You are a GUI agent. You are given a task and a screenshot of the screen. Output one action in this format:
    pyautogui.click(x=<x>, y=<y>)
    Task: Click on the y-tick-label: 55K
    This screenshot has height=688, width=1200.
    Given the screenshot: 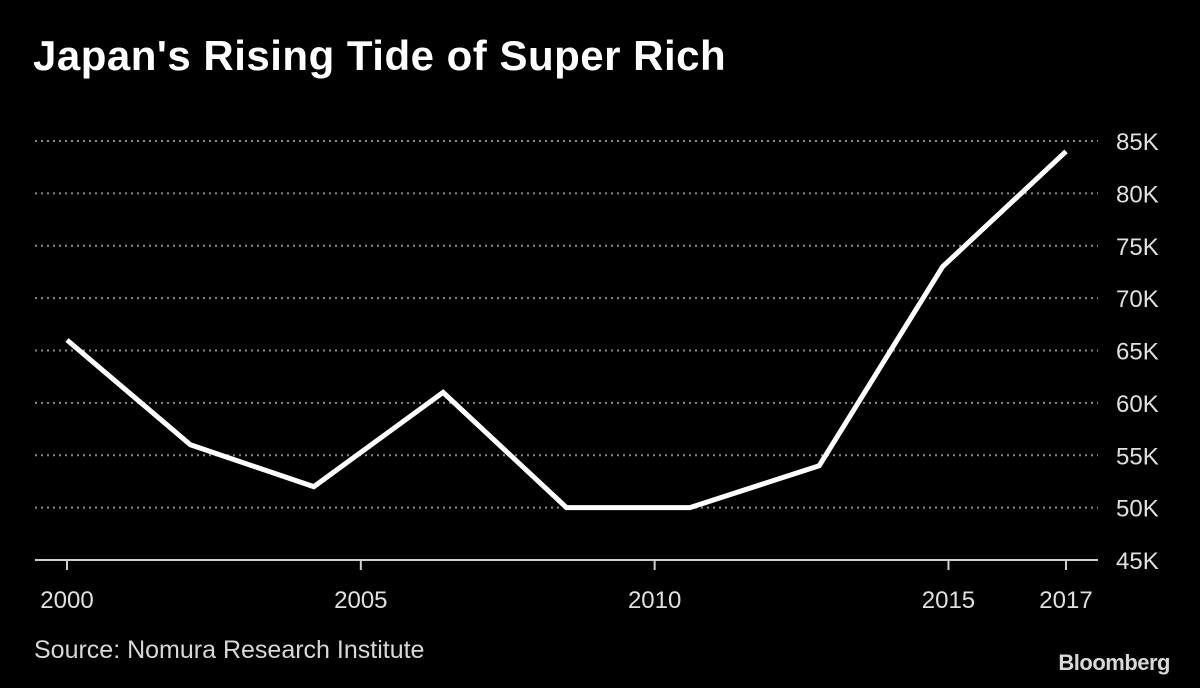 What is the action you would take?
    pyautogui.click(x=1137, y=456)
    